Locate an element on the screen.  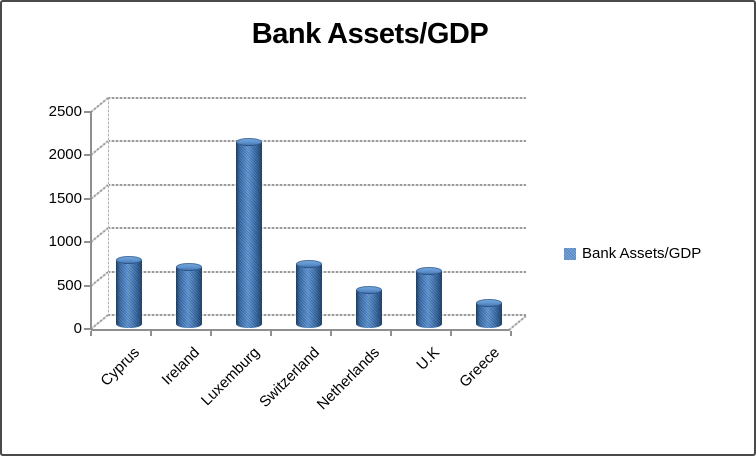
bar-cylinder-switzerland is located at coordinates (309, 294).